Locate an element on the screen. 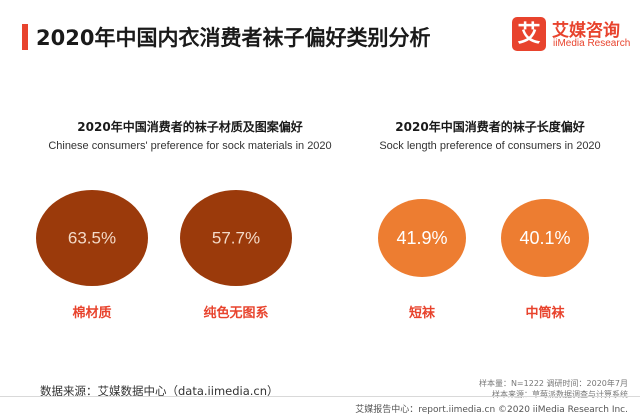 The width and height of the screenshot is (640, 416). bubble-value-0-0: 63.5% is located at coordinates (92, 237).